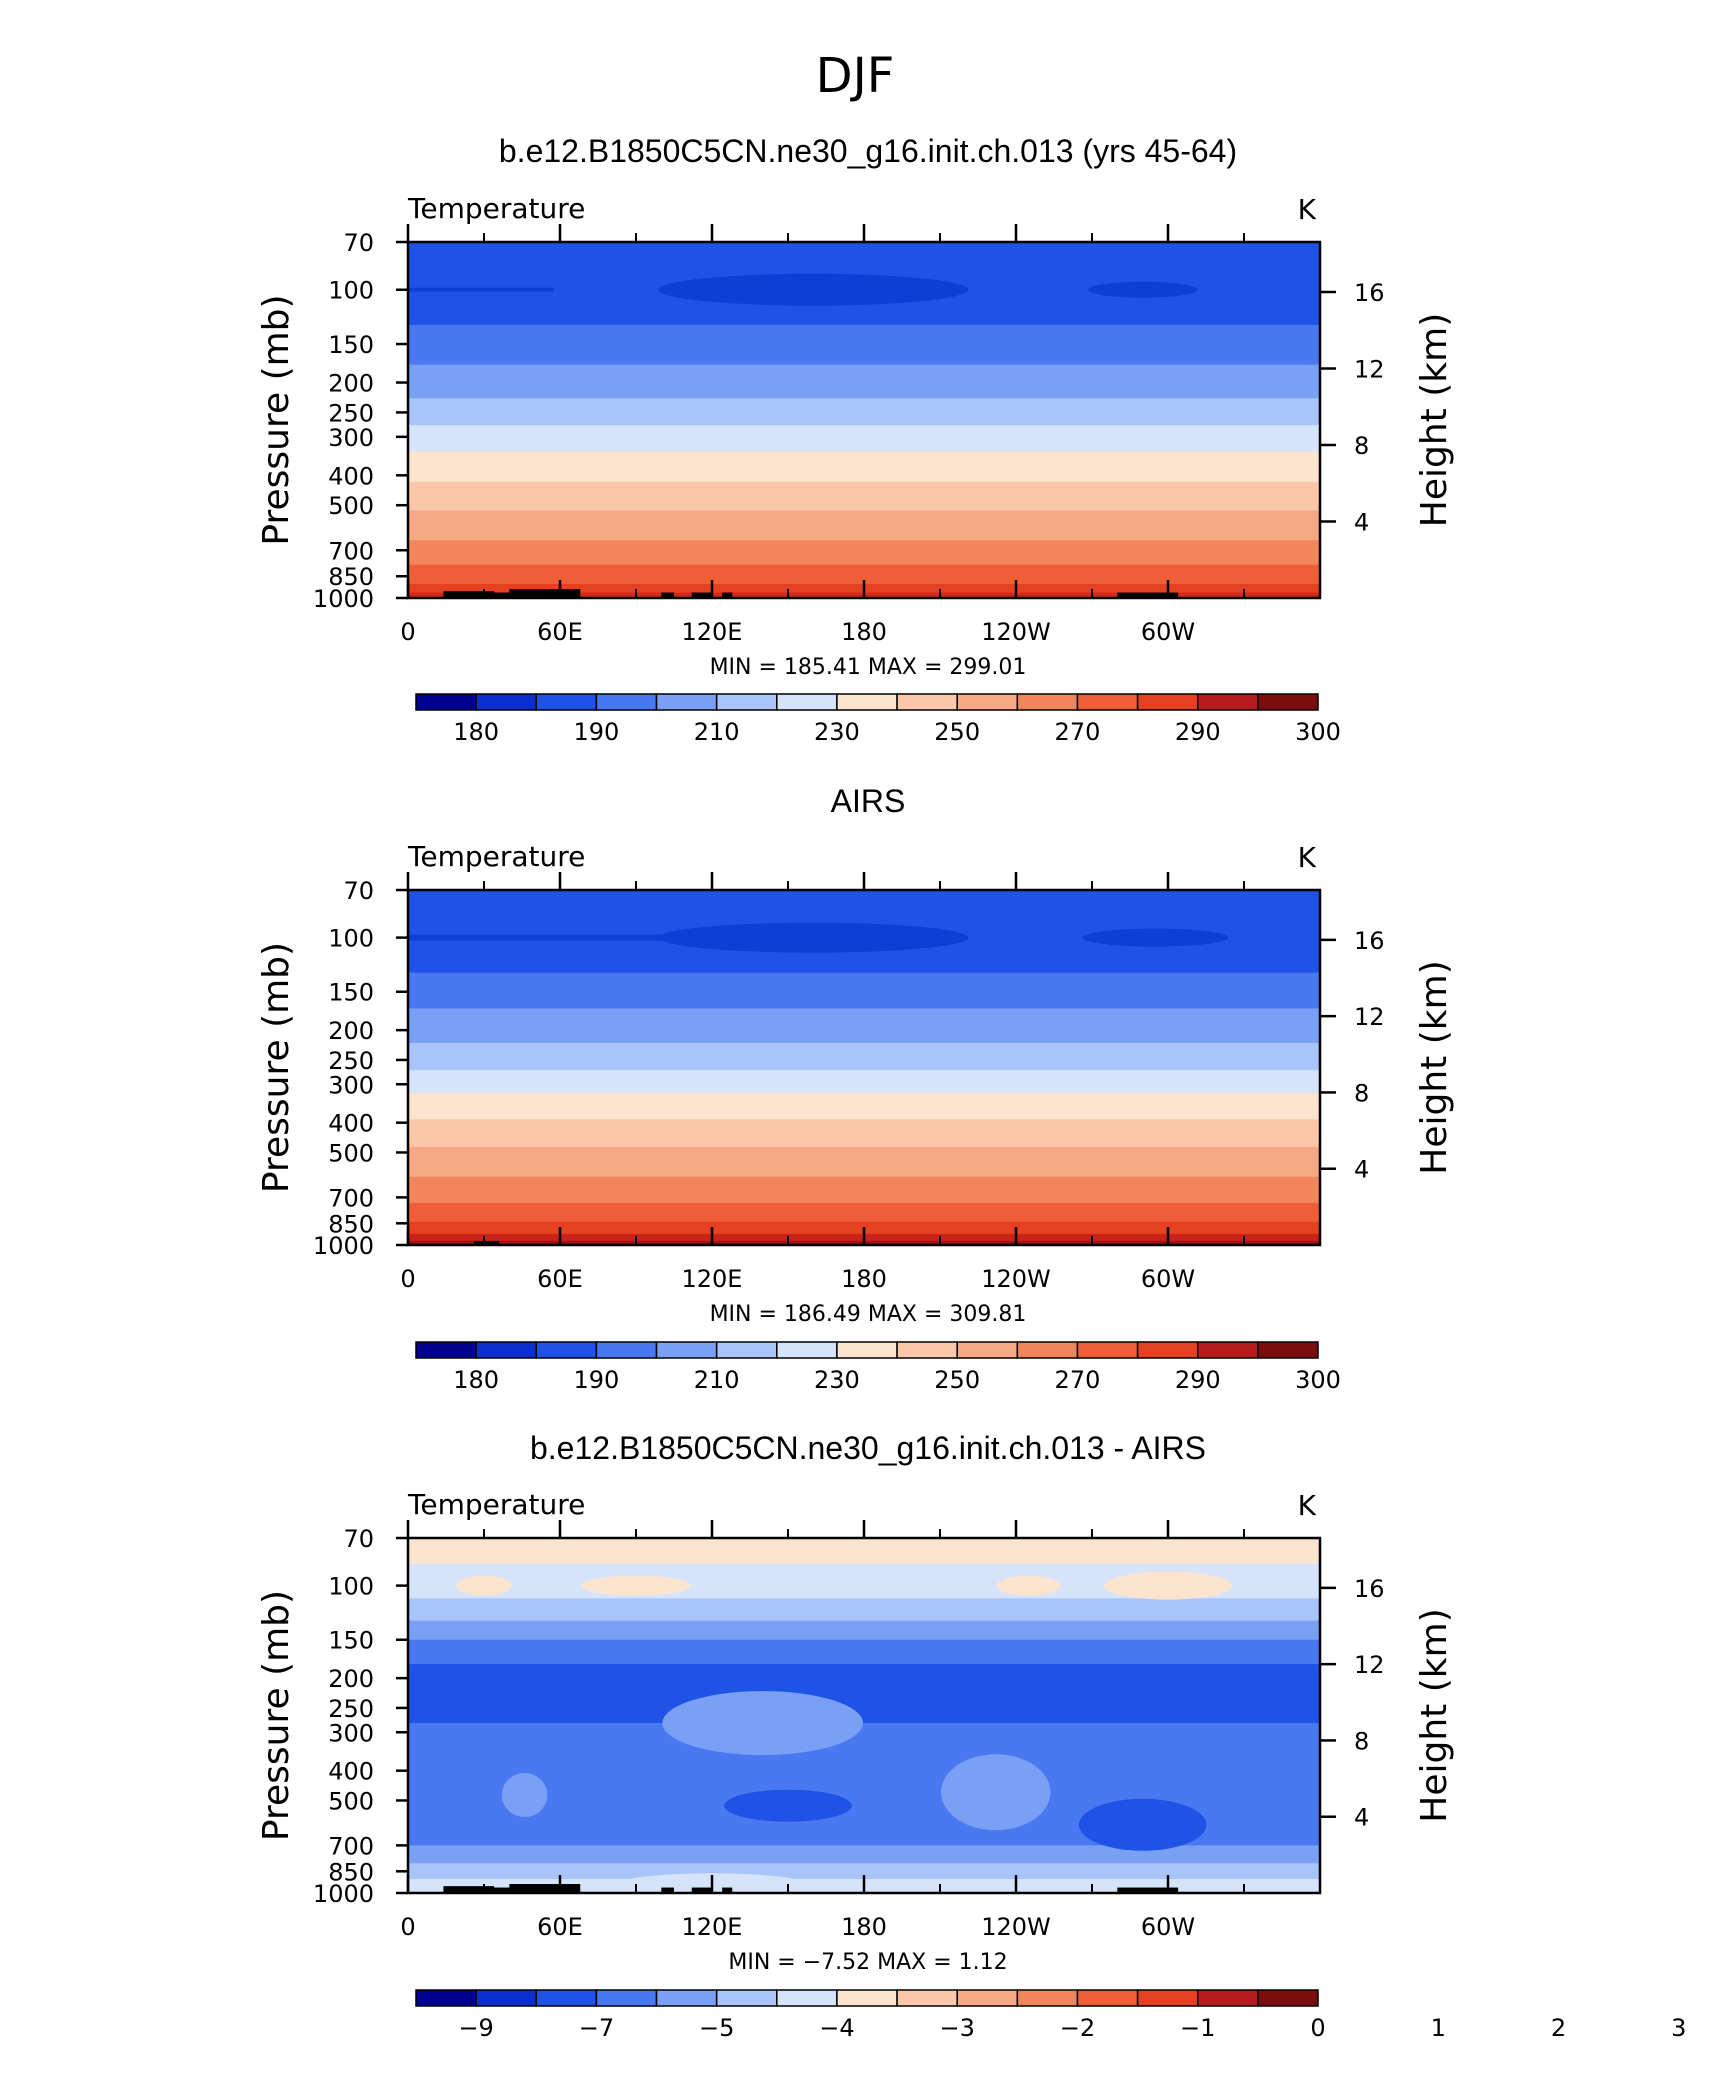 The height and width of the screenshot is (2074, 1710). I want to click on colorbar-label: 300, so click(1318, 732).